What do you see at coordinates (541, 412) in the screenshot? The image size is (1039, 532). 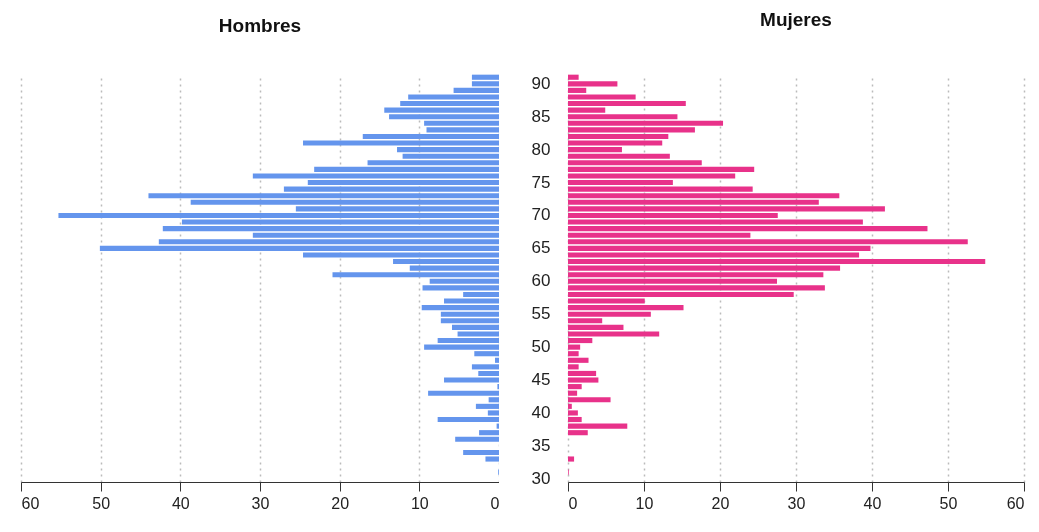 I see `y-tick-label: 40` at bounding box center [541, 412].